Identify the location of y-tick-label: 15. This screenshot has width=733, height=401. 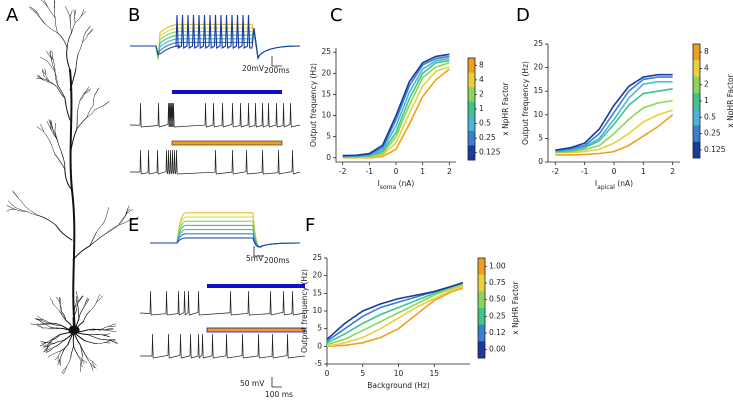
(317, 292).